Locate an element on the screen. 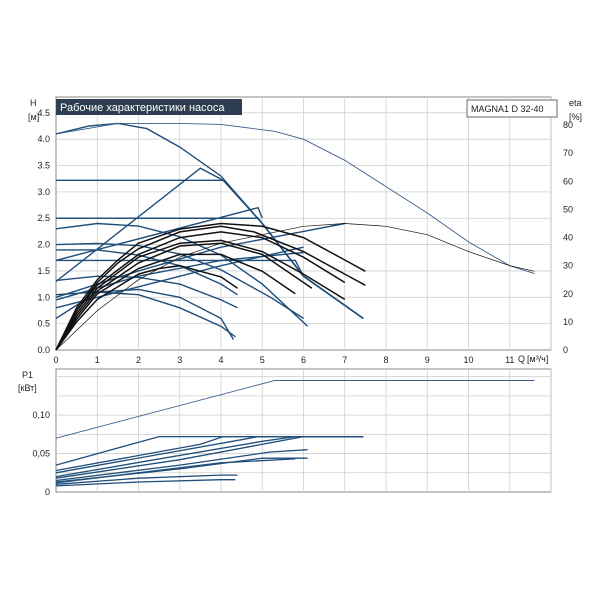 The width and height of the screenshot is (600, 600). x-tick-label: 8 is located at coordinates (385, 360).